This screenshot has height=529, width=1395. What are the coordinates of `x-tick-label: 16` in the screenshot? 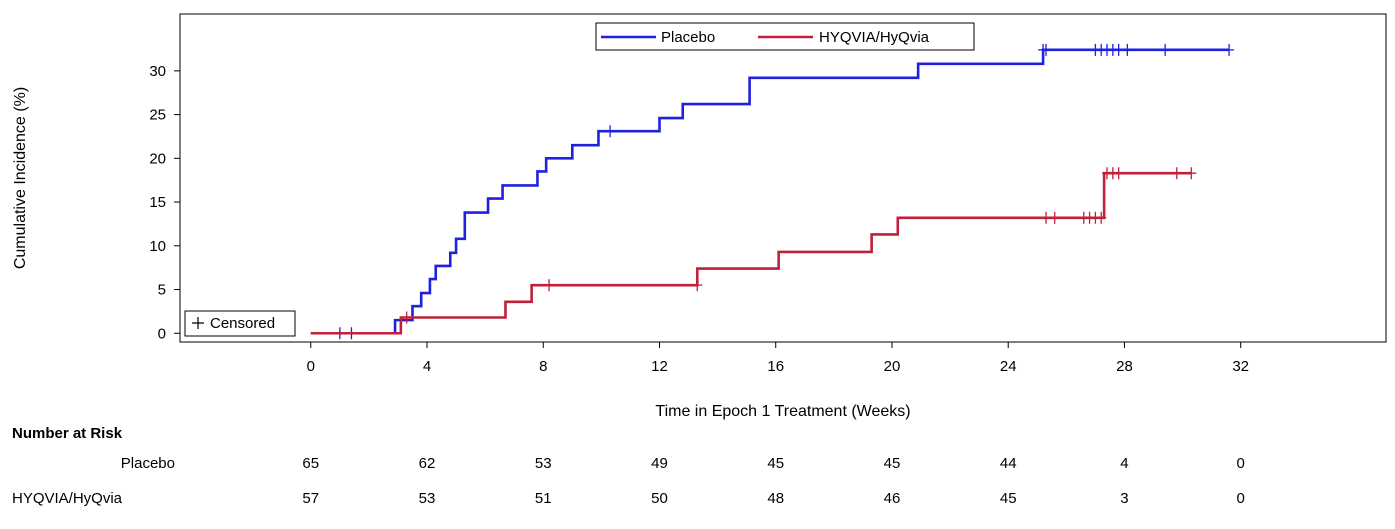 It's located at (775, 366).